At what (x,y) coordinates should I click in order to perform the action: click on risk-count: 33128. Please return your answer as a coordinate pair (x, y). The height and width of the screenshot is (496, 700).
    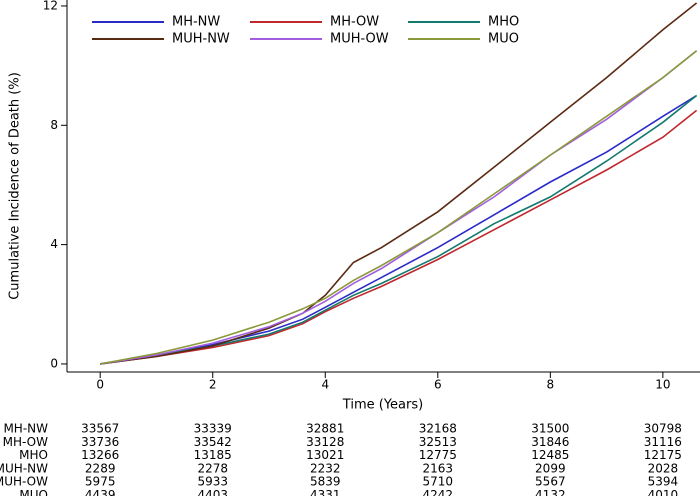
    Looking at the image, I should click on (325, 442).